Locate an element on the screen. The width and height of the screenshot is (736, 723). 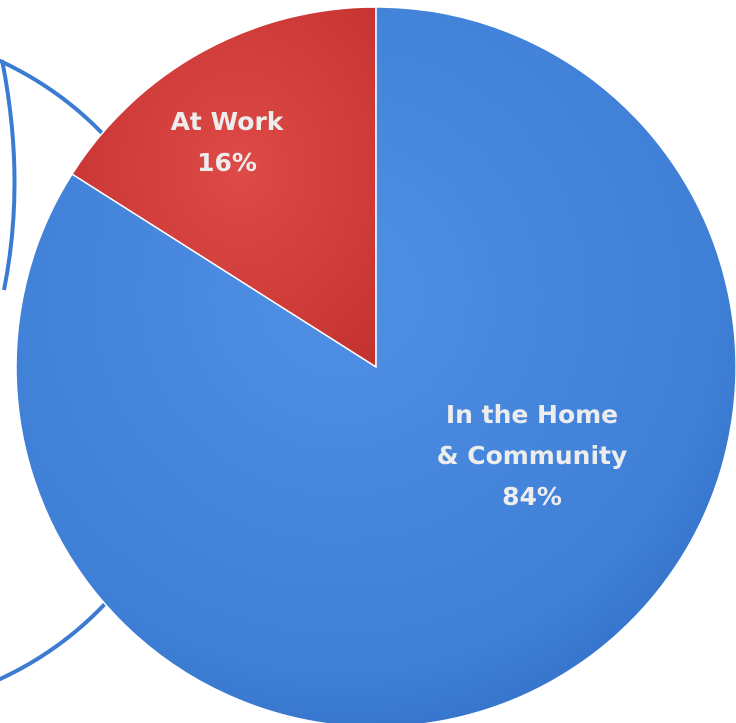
pie-data-label: At Work 16% is located at coordinates (228, 142).